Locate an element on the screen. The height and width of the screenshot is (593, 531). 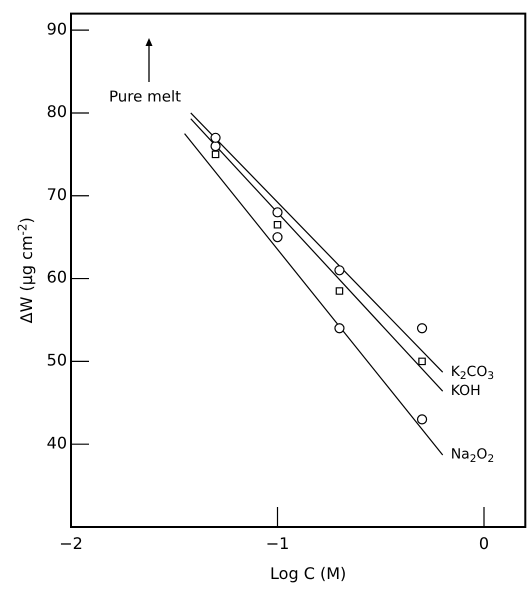
x-tick-label: −1 is located at coordinates (278, 543).